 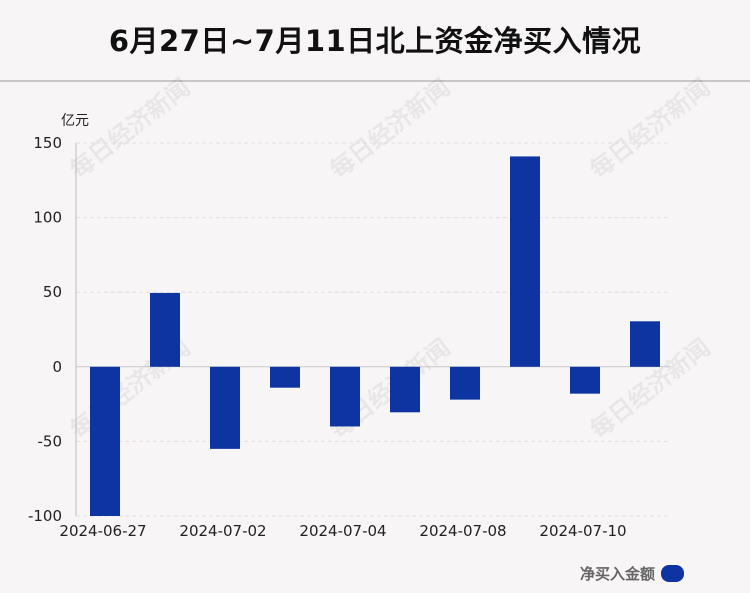 I want to click on x-tick-label: 2024-06-27, so click(x=102, y=531).